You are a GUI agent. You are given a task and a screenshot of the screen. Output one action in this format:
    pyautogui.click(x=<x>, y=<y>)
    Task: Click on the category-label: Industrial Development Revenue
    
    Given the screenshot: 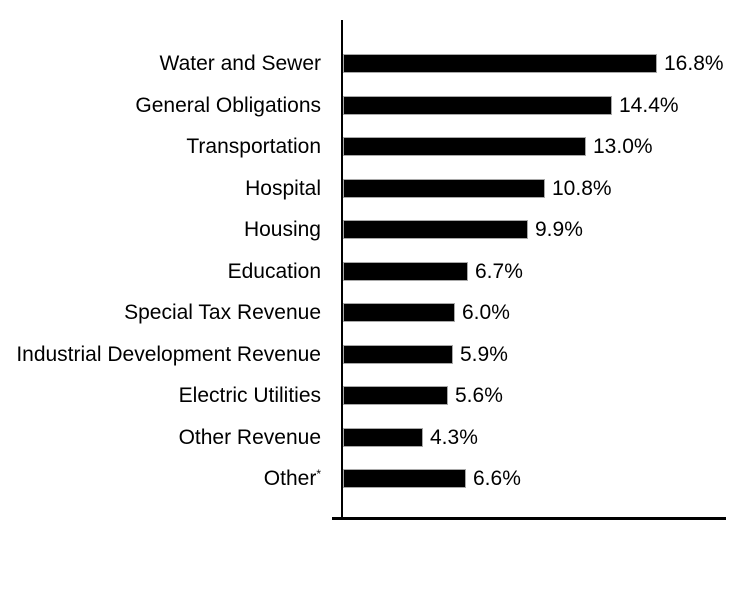 What is the action you would take?
    pyautogui.click(x=168, y=354)
    